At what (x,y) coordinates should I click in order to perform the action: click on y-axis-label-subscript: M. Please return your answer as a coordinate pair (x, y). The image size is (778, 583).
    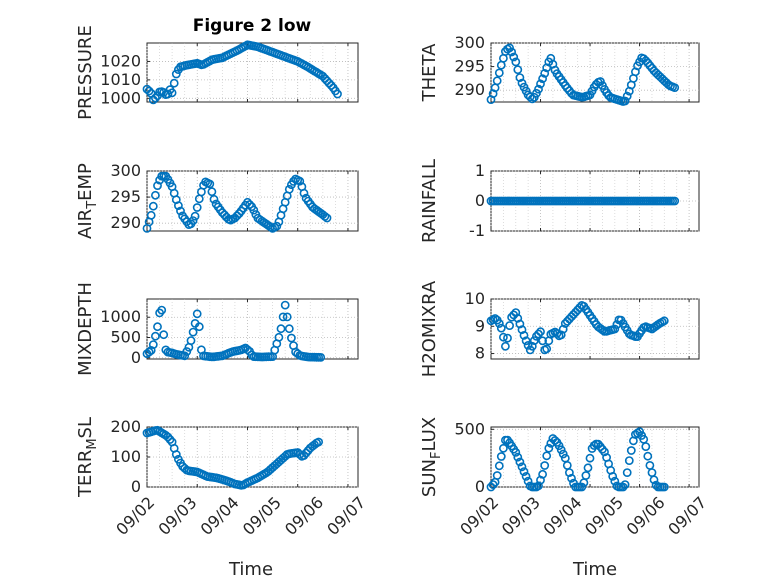
    Looking at the image, I should click on (92, 443).